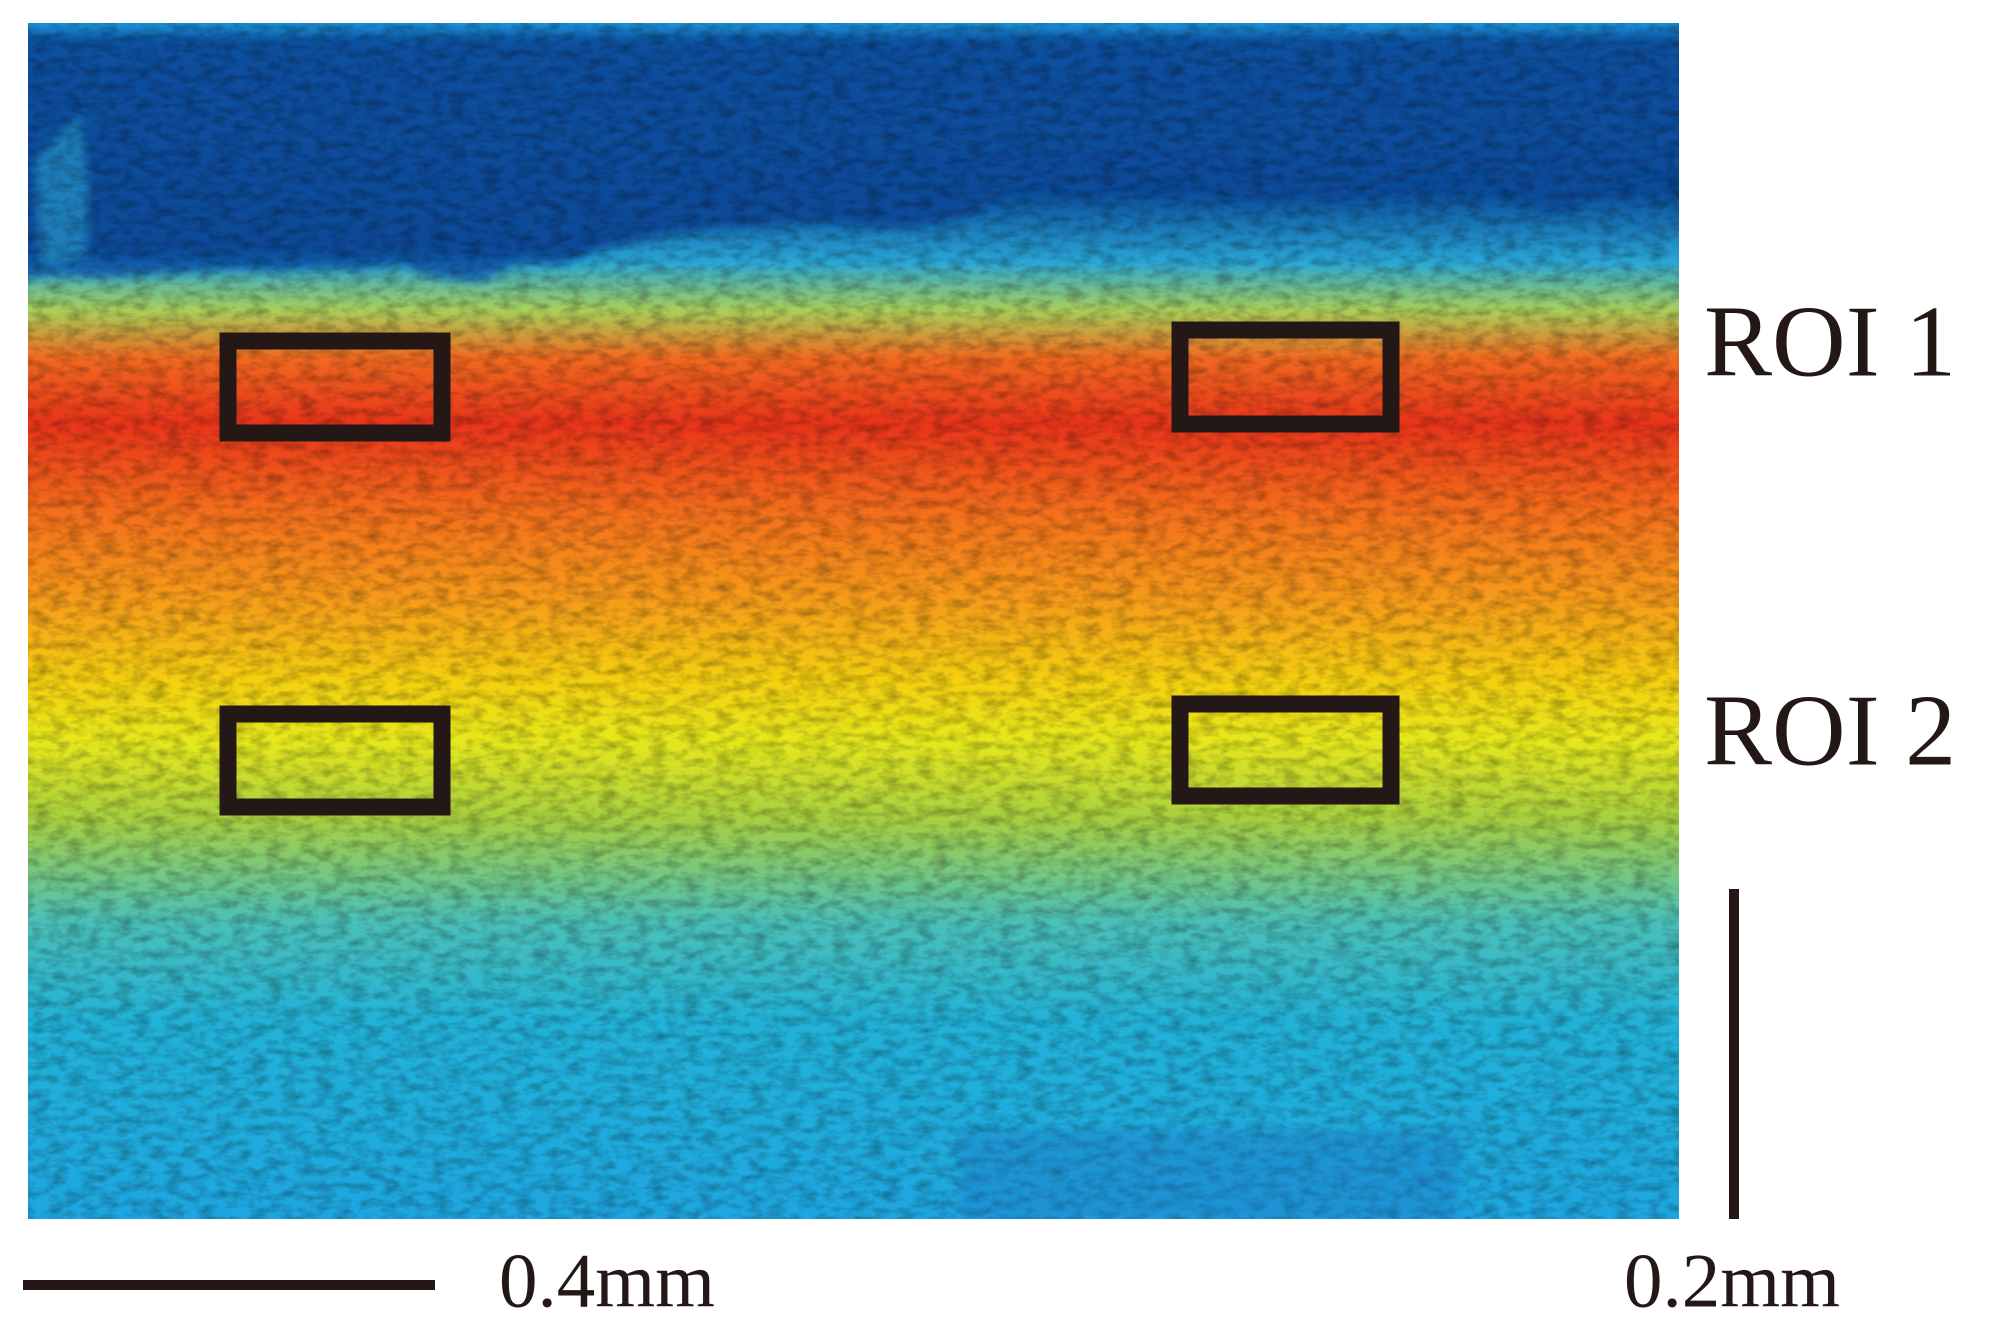 The height and width of the screenshot is (1341, 1998). What do you see at coordinates (607, 1281) in the screenshot?
I see `scale-label: 0.4mm` at bounding box center [607, 1281].